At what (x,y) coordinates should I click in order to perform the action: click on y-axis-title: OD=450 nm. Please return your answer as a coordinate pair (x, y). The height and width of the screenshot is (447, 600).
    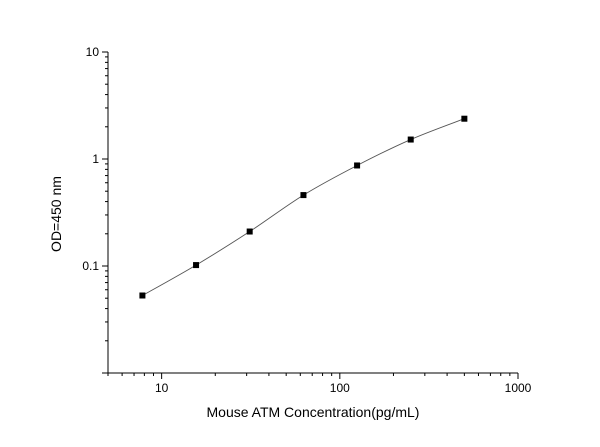
    Looking at the image, I should click on (56, 214).